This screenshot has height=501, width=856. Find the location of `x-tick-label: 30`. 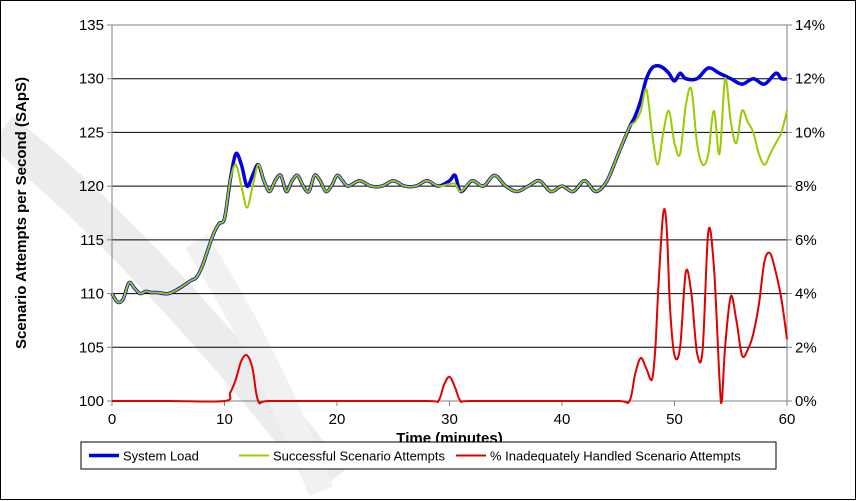

x-tick-label: 30 is located at coordinates (449, 419).